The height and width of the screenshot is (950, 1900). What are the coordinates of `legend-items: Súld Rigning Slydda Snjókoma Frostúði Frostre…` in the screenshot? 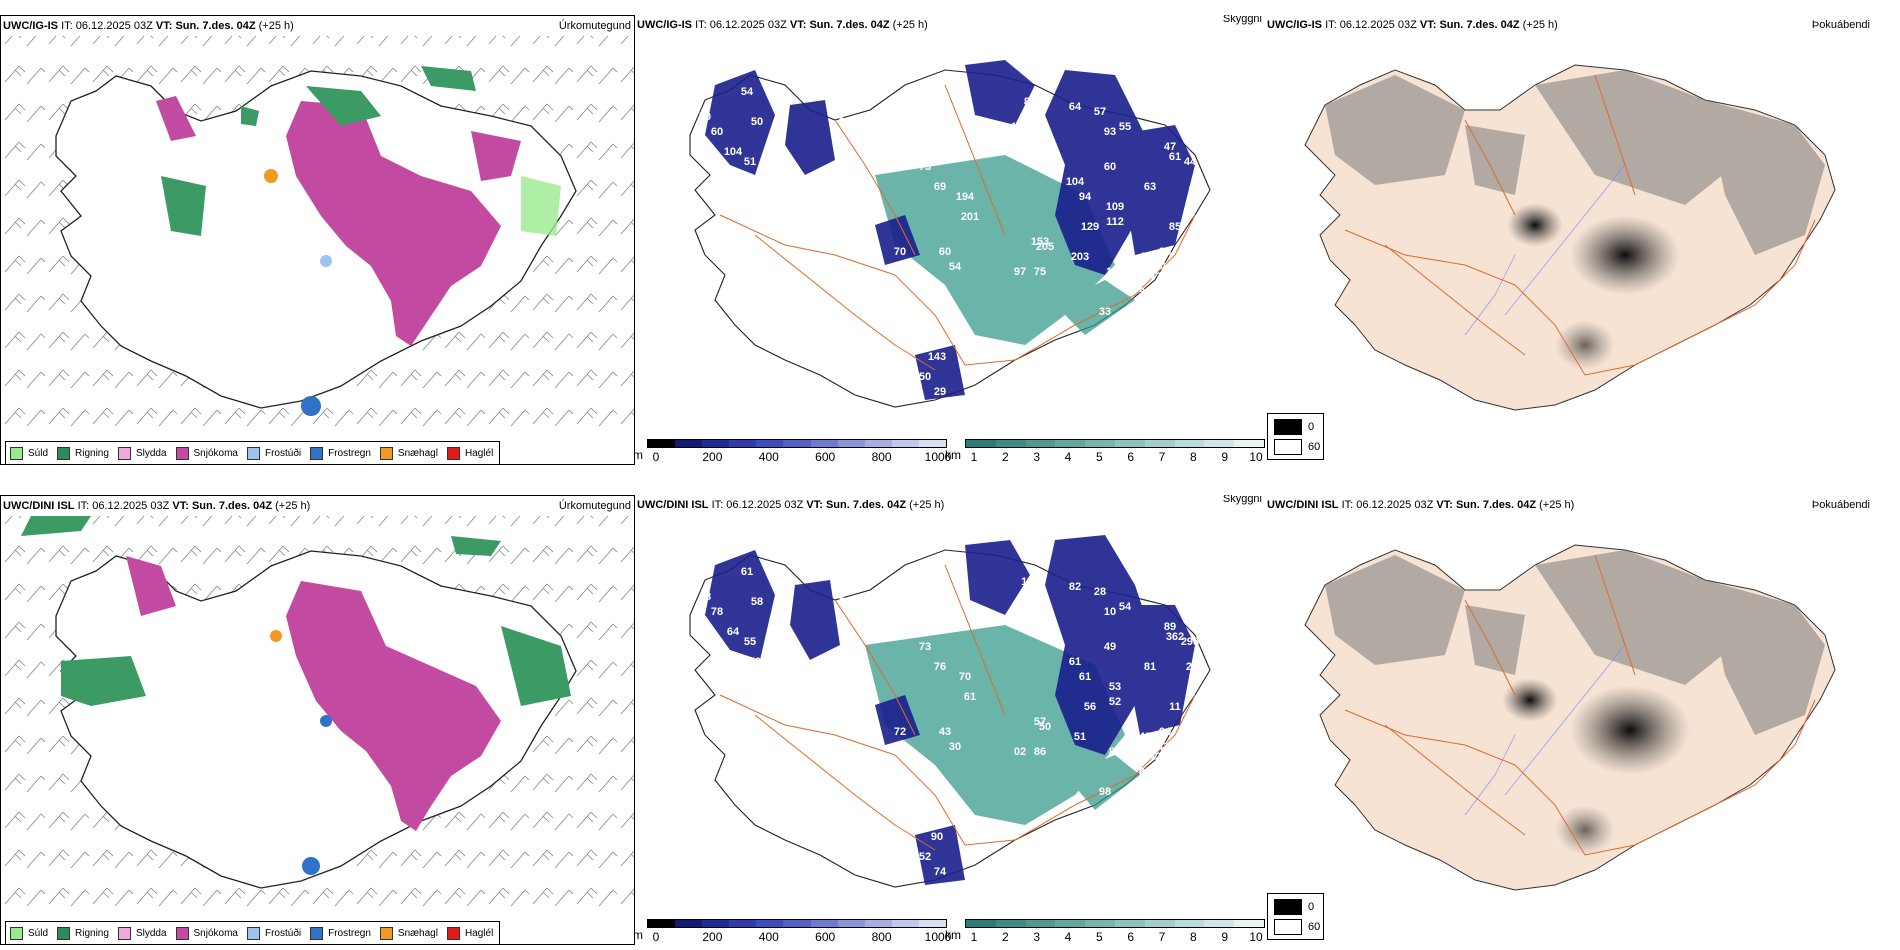 It's located at (252, 933).